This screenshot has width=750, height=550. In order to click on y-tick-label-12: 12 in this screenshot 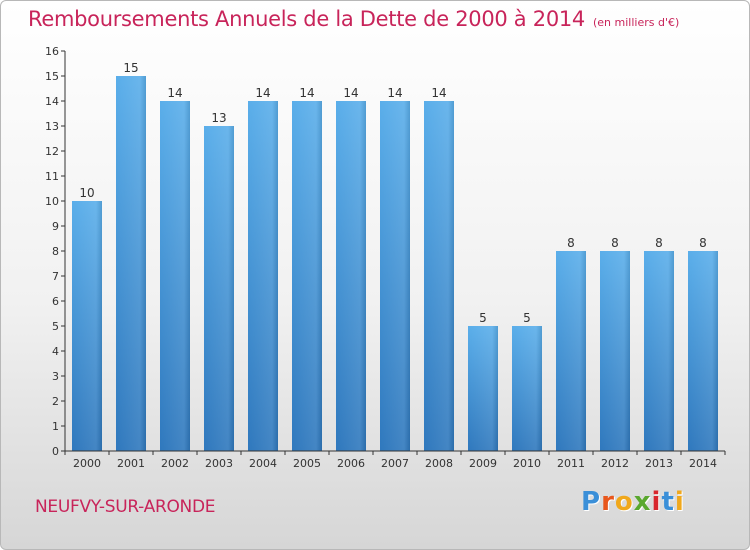, I will do `click(52, 151)`.